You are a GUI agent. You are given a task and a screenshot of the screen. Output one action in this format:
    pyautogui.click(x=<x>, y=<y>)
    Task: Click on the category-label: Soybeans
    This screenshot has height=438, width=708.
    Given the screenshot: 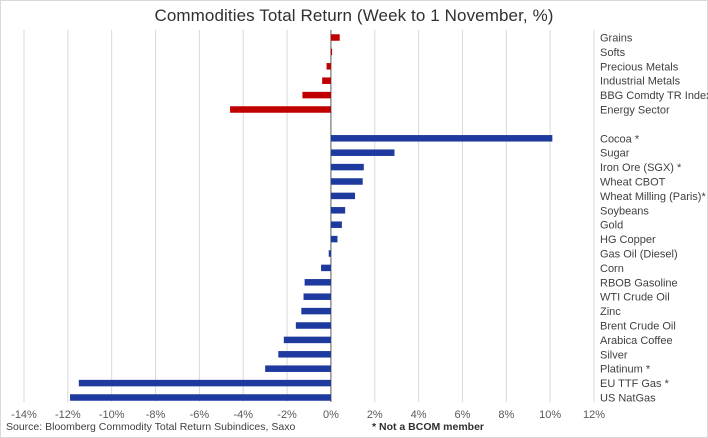 What is the action you would take?
    pyautogui.click(x=624, y=211)
    